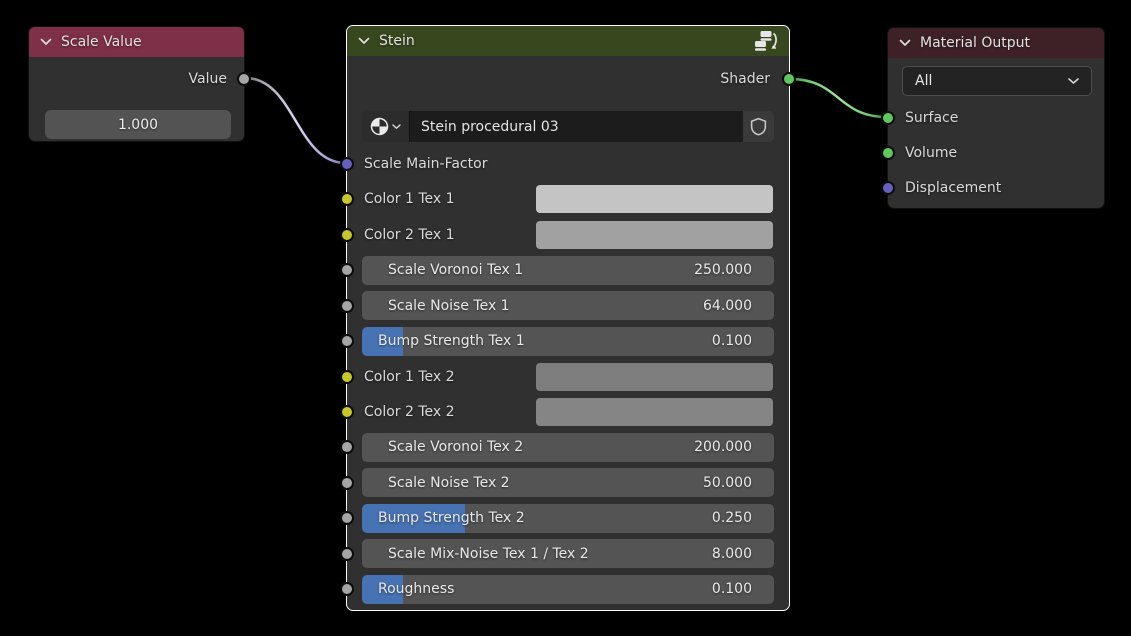 This screenshot has height=636, width=1131. What do you see at coordinates (568, 483) in the screenshot?
I see `number-field-scale-noise-tex-2: Scale Noise Tex 2 50.000` at bounding box center [568, 483].